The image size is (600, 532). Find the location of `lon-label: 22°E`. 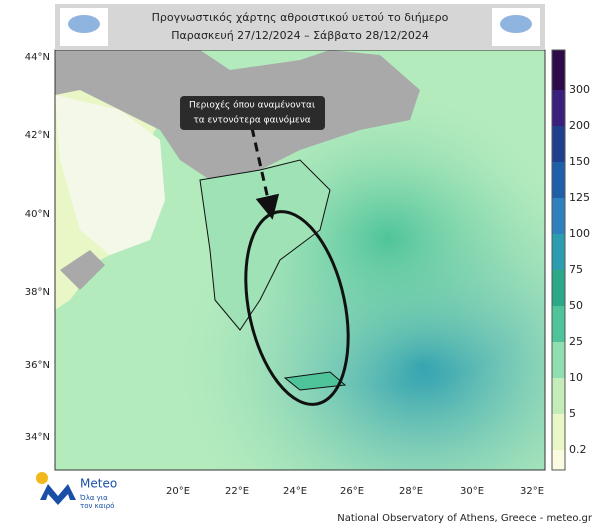

lon-label: 22°E is located at coordinates (237, 491).